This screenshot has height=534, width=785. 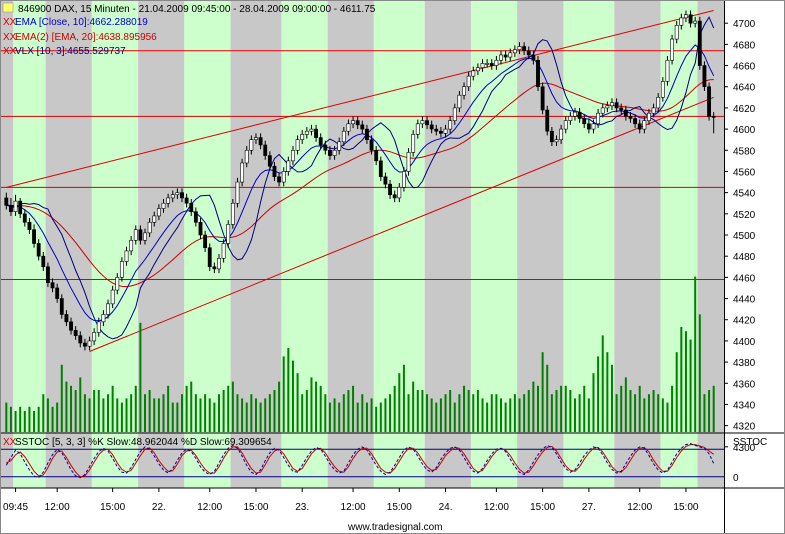 I want to click on price-tick-label: 4440, so click(x=744, y=300).